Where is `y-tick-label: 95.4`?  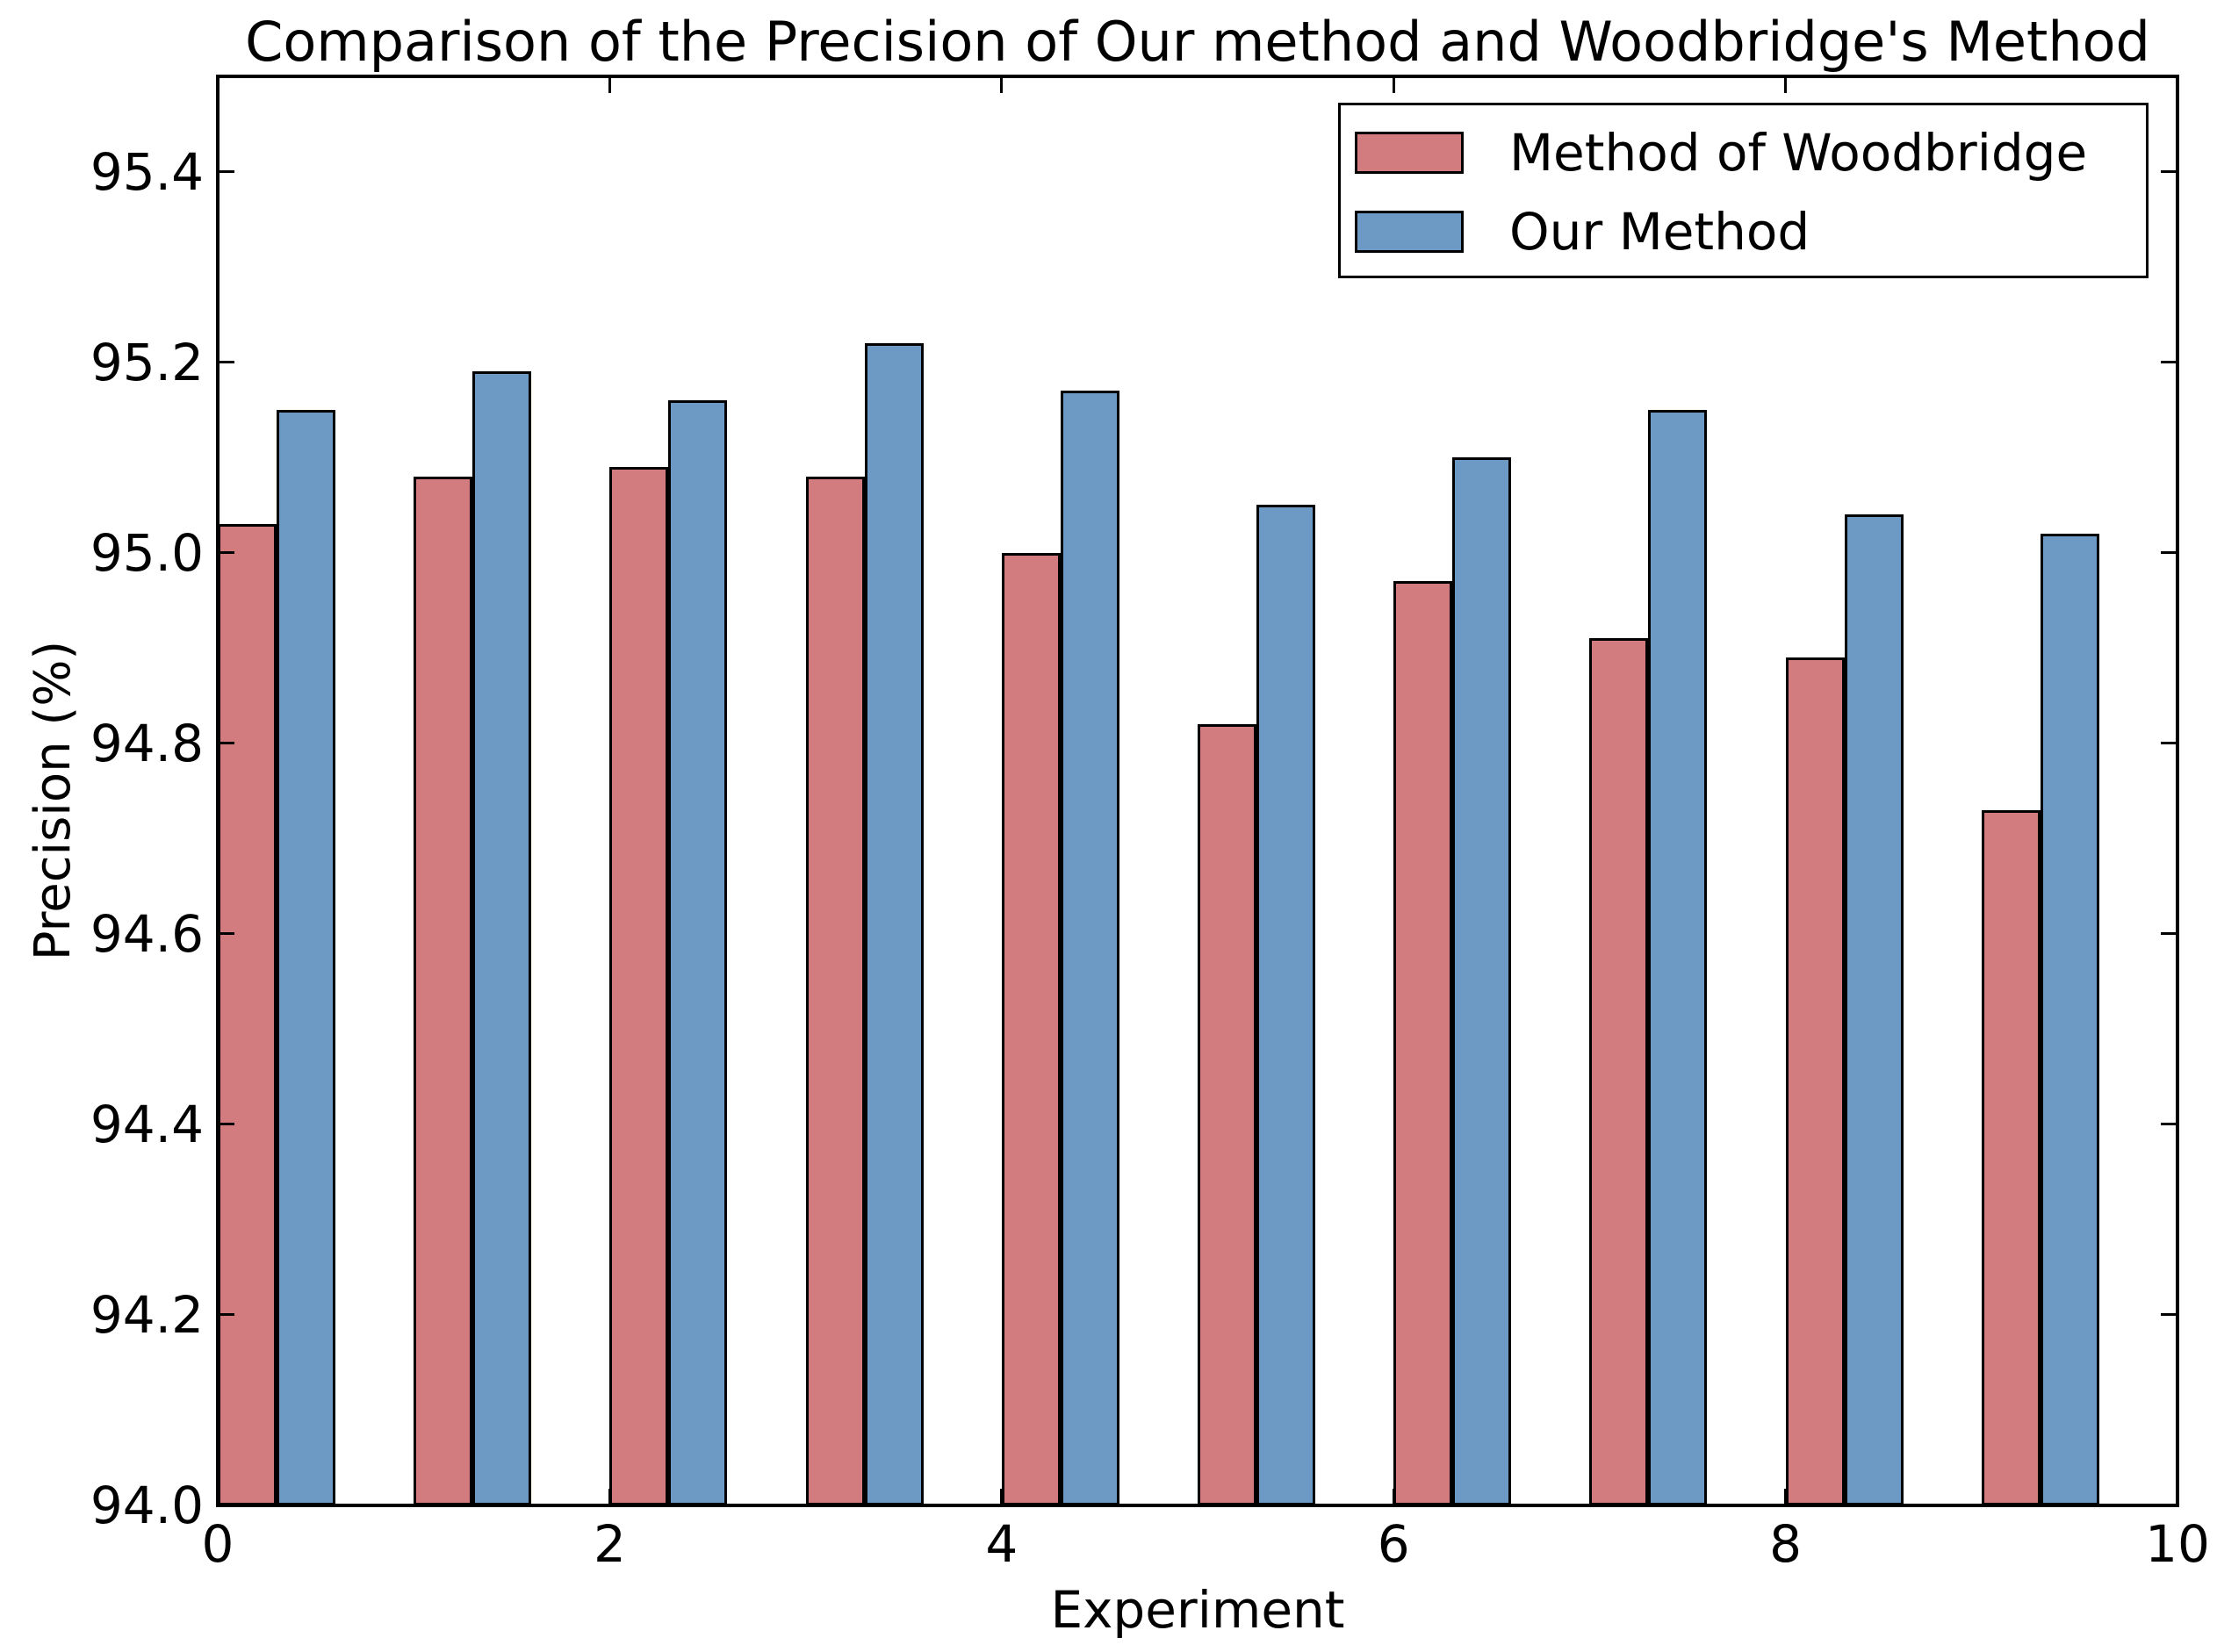 y-tick-label: 95.4 is located at coordinates (147, 171).